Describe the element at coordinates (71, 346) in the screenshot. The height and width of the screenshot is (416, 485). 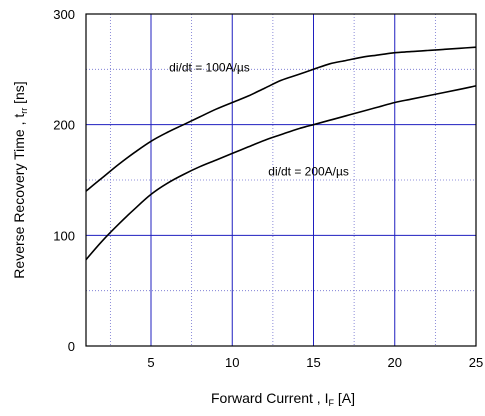
I see `y-tick-label: 0` at that location.